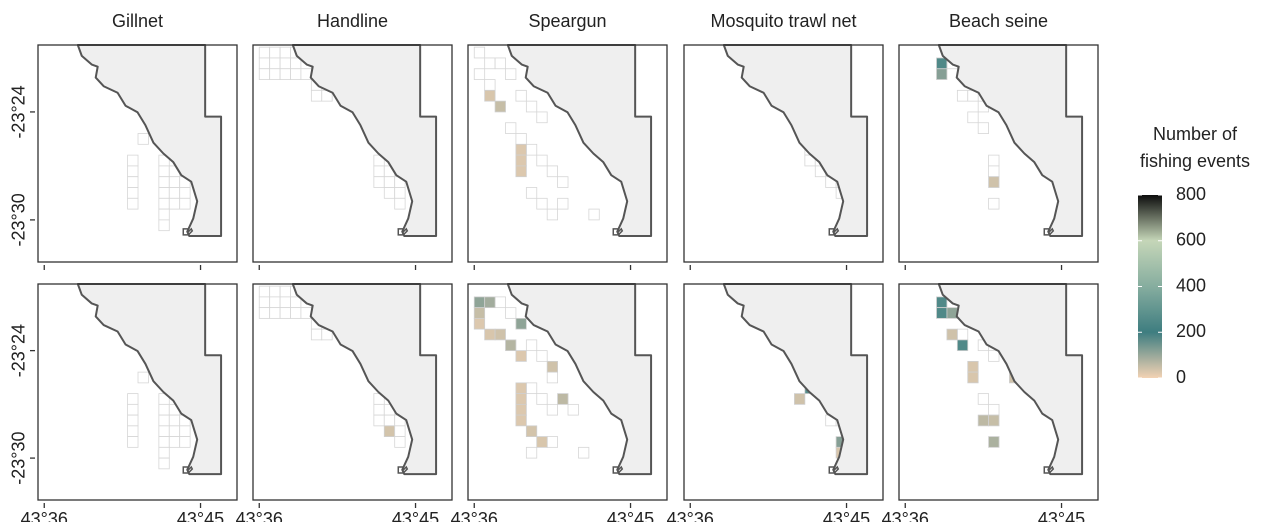 This screenshot has width=1264, height=522. What do you see at coordinates (567, 21) in the screenshot?
I see `column-title: Speargun` at bounding box center [567, 21].